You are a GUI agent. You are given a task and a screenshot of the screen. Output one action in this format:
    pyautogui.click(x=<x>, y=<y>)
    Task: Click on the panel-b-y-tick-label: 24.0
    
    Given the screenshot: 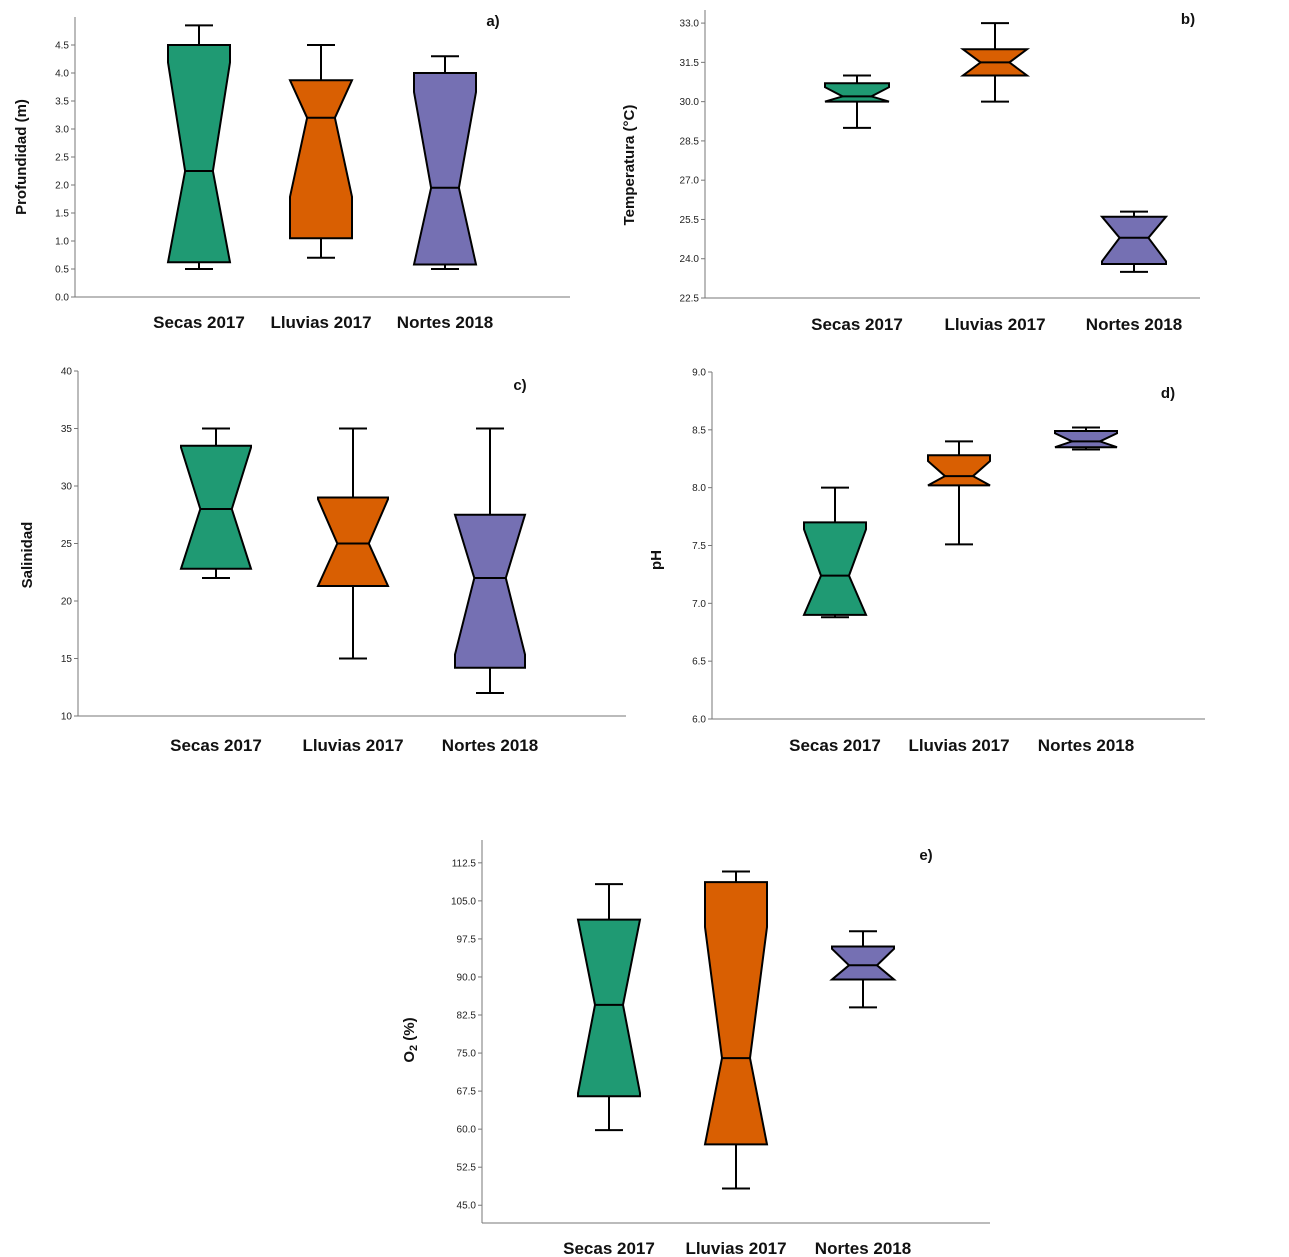 What is the action you would take?
    pyautogui.click(x=690, y=259)
    